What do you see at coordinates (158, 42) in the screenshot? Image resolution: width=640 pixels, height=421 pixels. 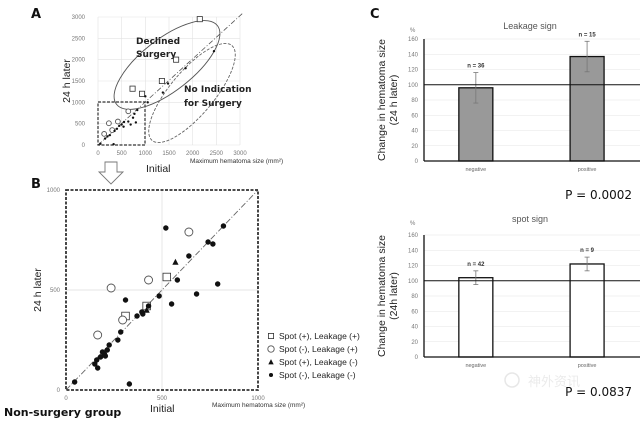 I see `annotation-declined-line1: Declined` at bounding box center [158, 42].